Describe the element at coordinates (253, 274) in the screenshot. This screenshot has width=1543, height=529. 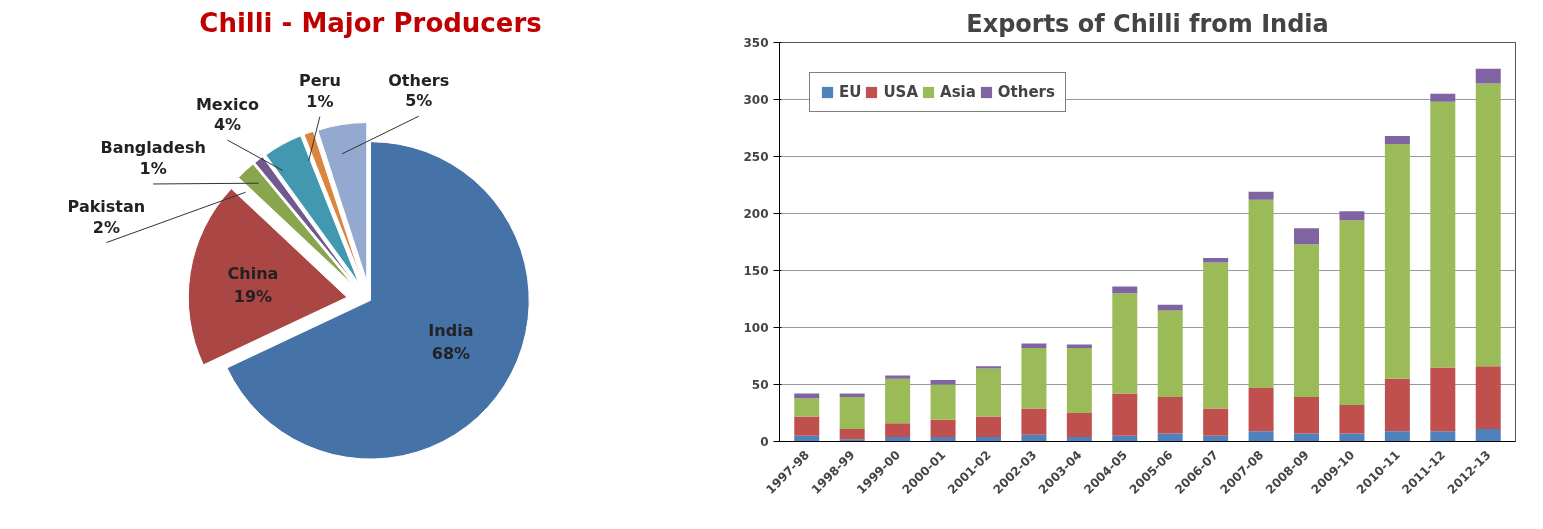
I see `slice-label: China` at that location.